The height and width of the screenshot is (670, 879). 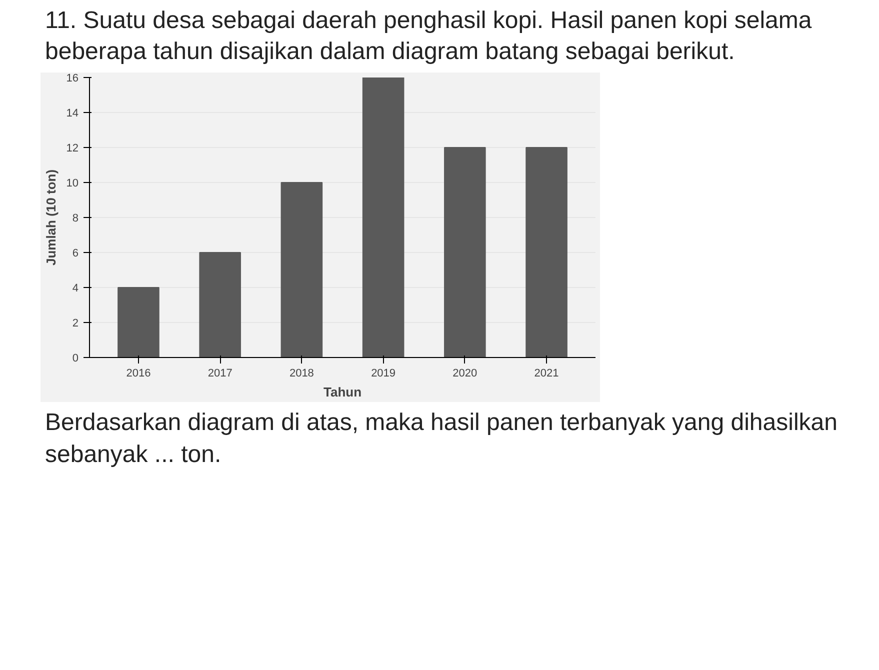 I want to click on y-tick-label: 8, so click(x=75, y=218).